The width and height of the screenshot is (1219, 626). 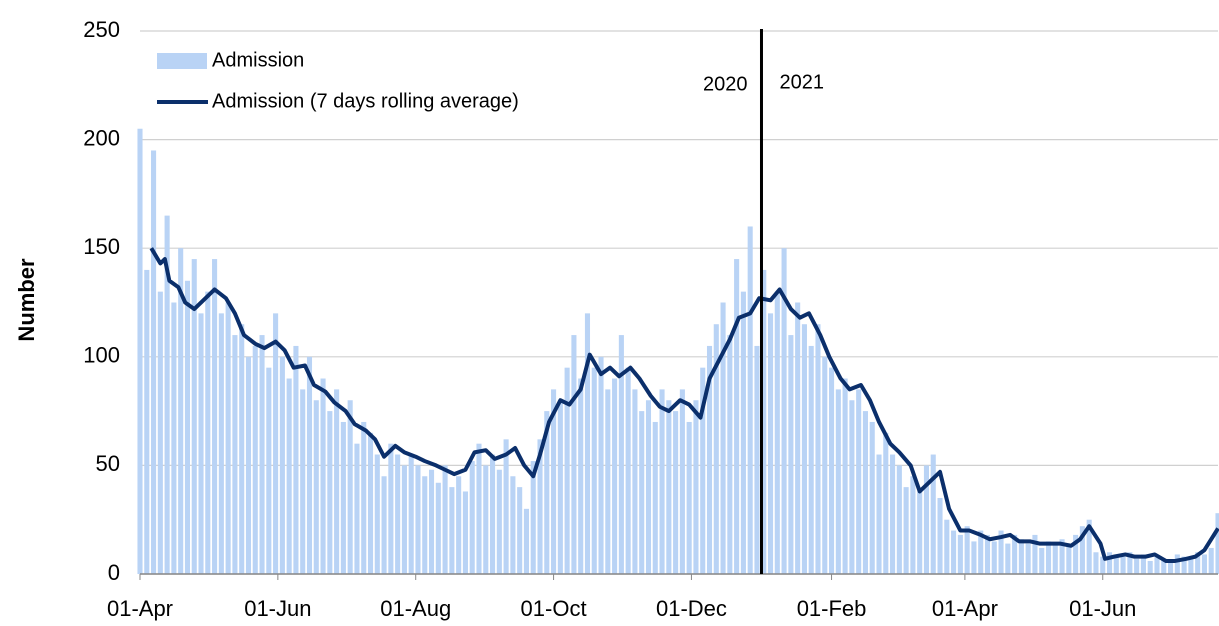 I want to click on annotation: 2020, so click(x=725, y=84).